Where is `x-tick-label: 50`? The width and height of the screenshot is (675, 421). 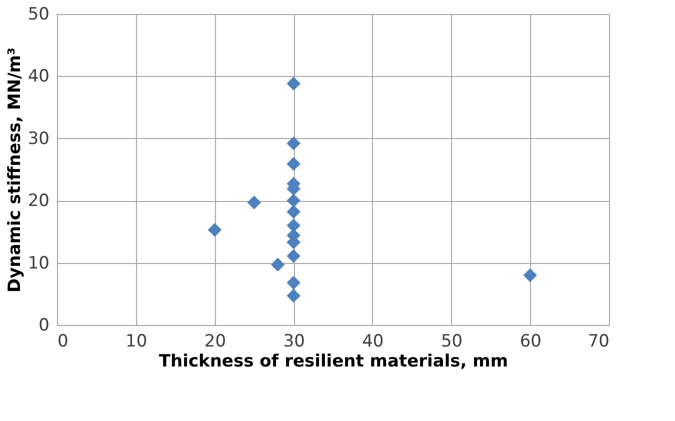 x-tick-label: 50 is located at coordinates (451, 342).